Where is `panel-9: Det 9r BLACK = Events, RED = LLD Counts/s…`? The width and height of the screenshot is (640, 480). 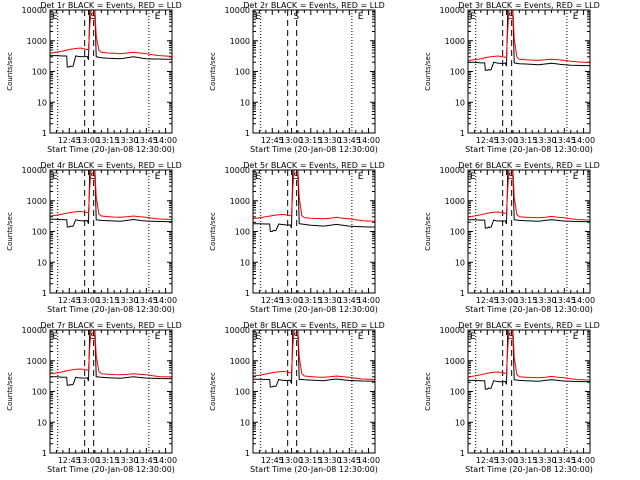
panel-9: Det 9r BLACK = Events, RED = LLD Counts/s… is located at coordinates (512, 397).